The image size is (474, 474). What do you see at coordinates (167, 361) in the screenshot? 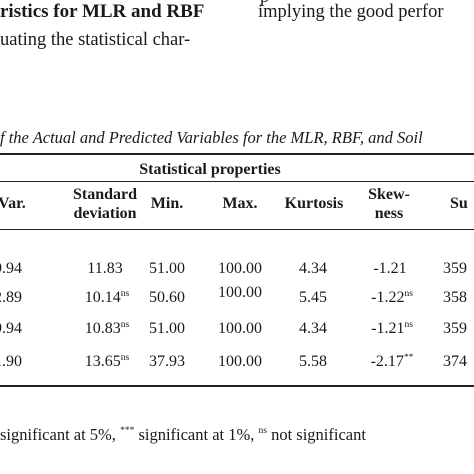
I see `cell-min: 37.93` at bounding box center [167, 361].